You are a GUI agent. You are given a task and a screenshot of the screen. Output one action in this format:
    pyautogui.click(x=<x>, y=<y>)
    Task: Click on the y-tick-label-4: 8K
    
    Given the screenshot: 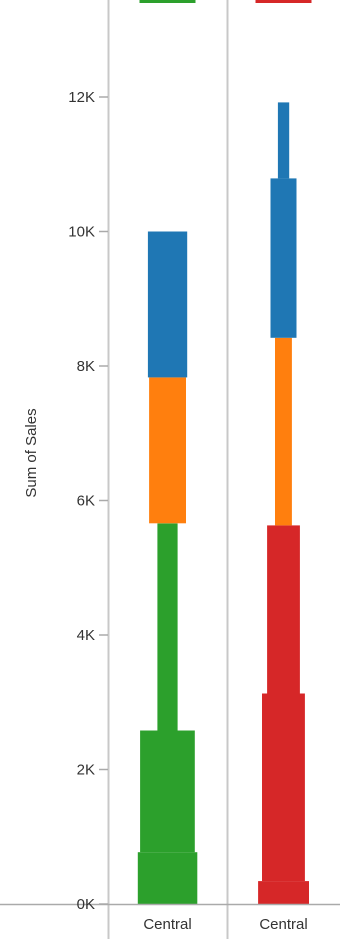 What is the action you would take?
    pyautogui.click(x=86, y=366)
    